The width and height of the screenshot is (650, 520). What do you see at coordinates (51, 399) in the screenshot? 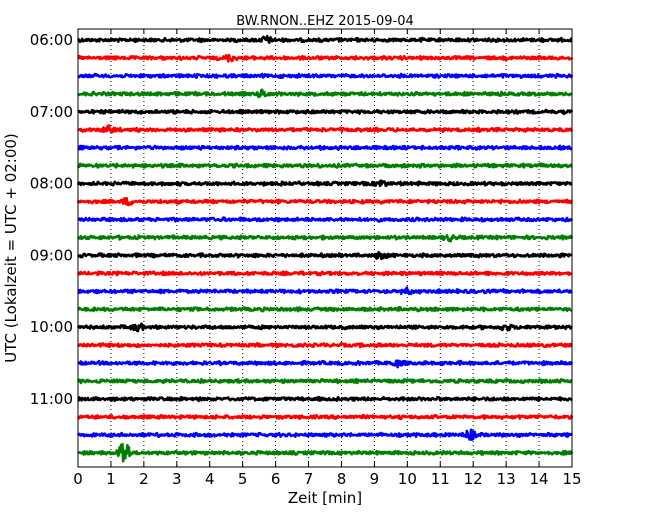
I see `y-tick-label: 11:00` at bounding box center [51, 399].